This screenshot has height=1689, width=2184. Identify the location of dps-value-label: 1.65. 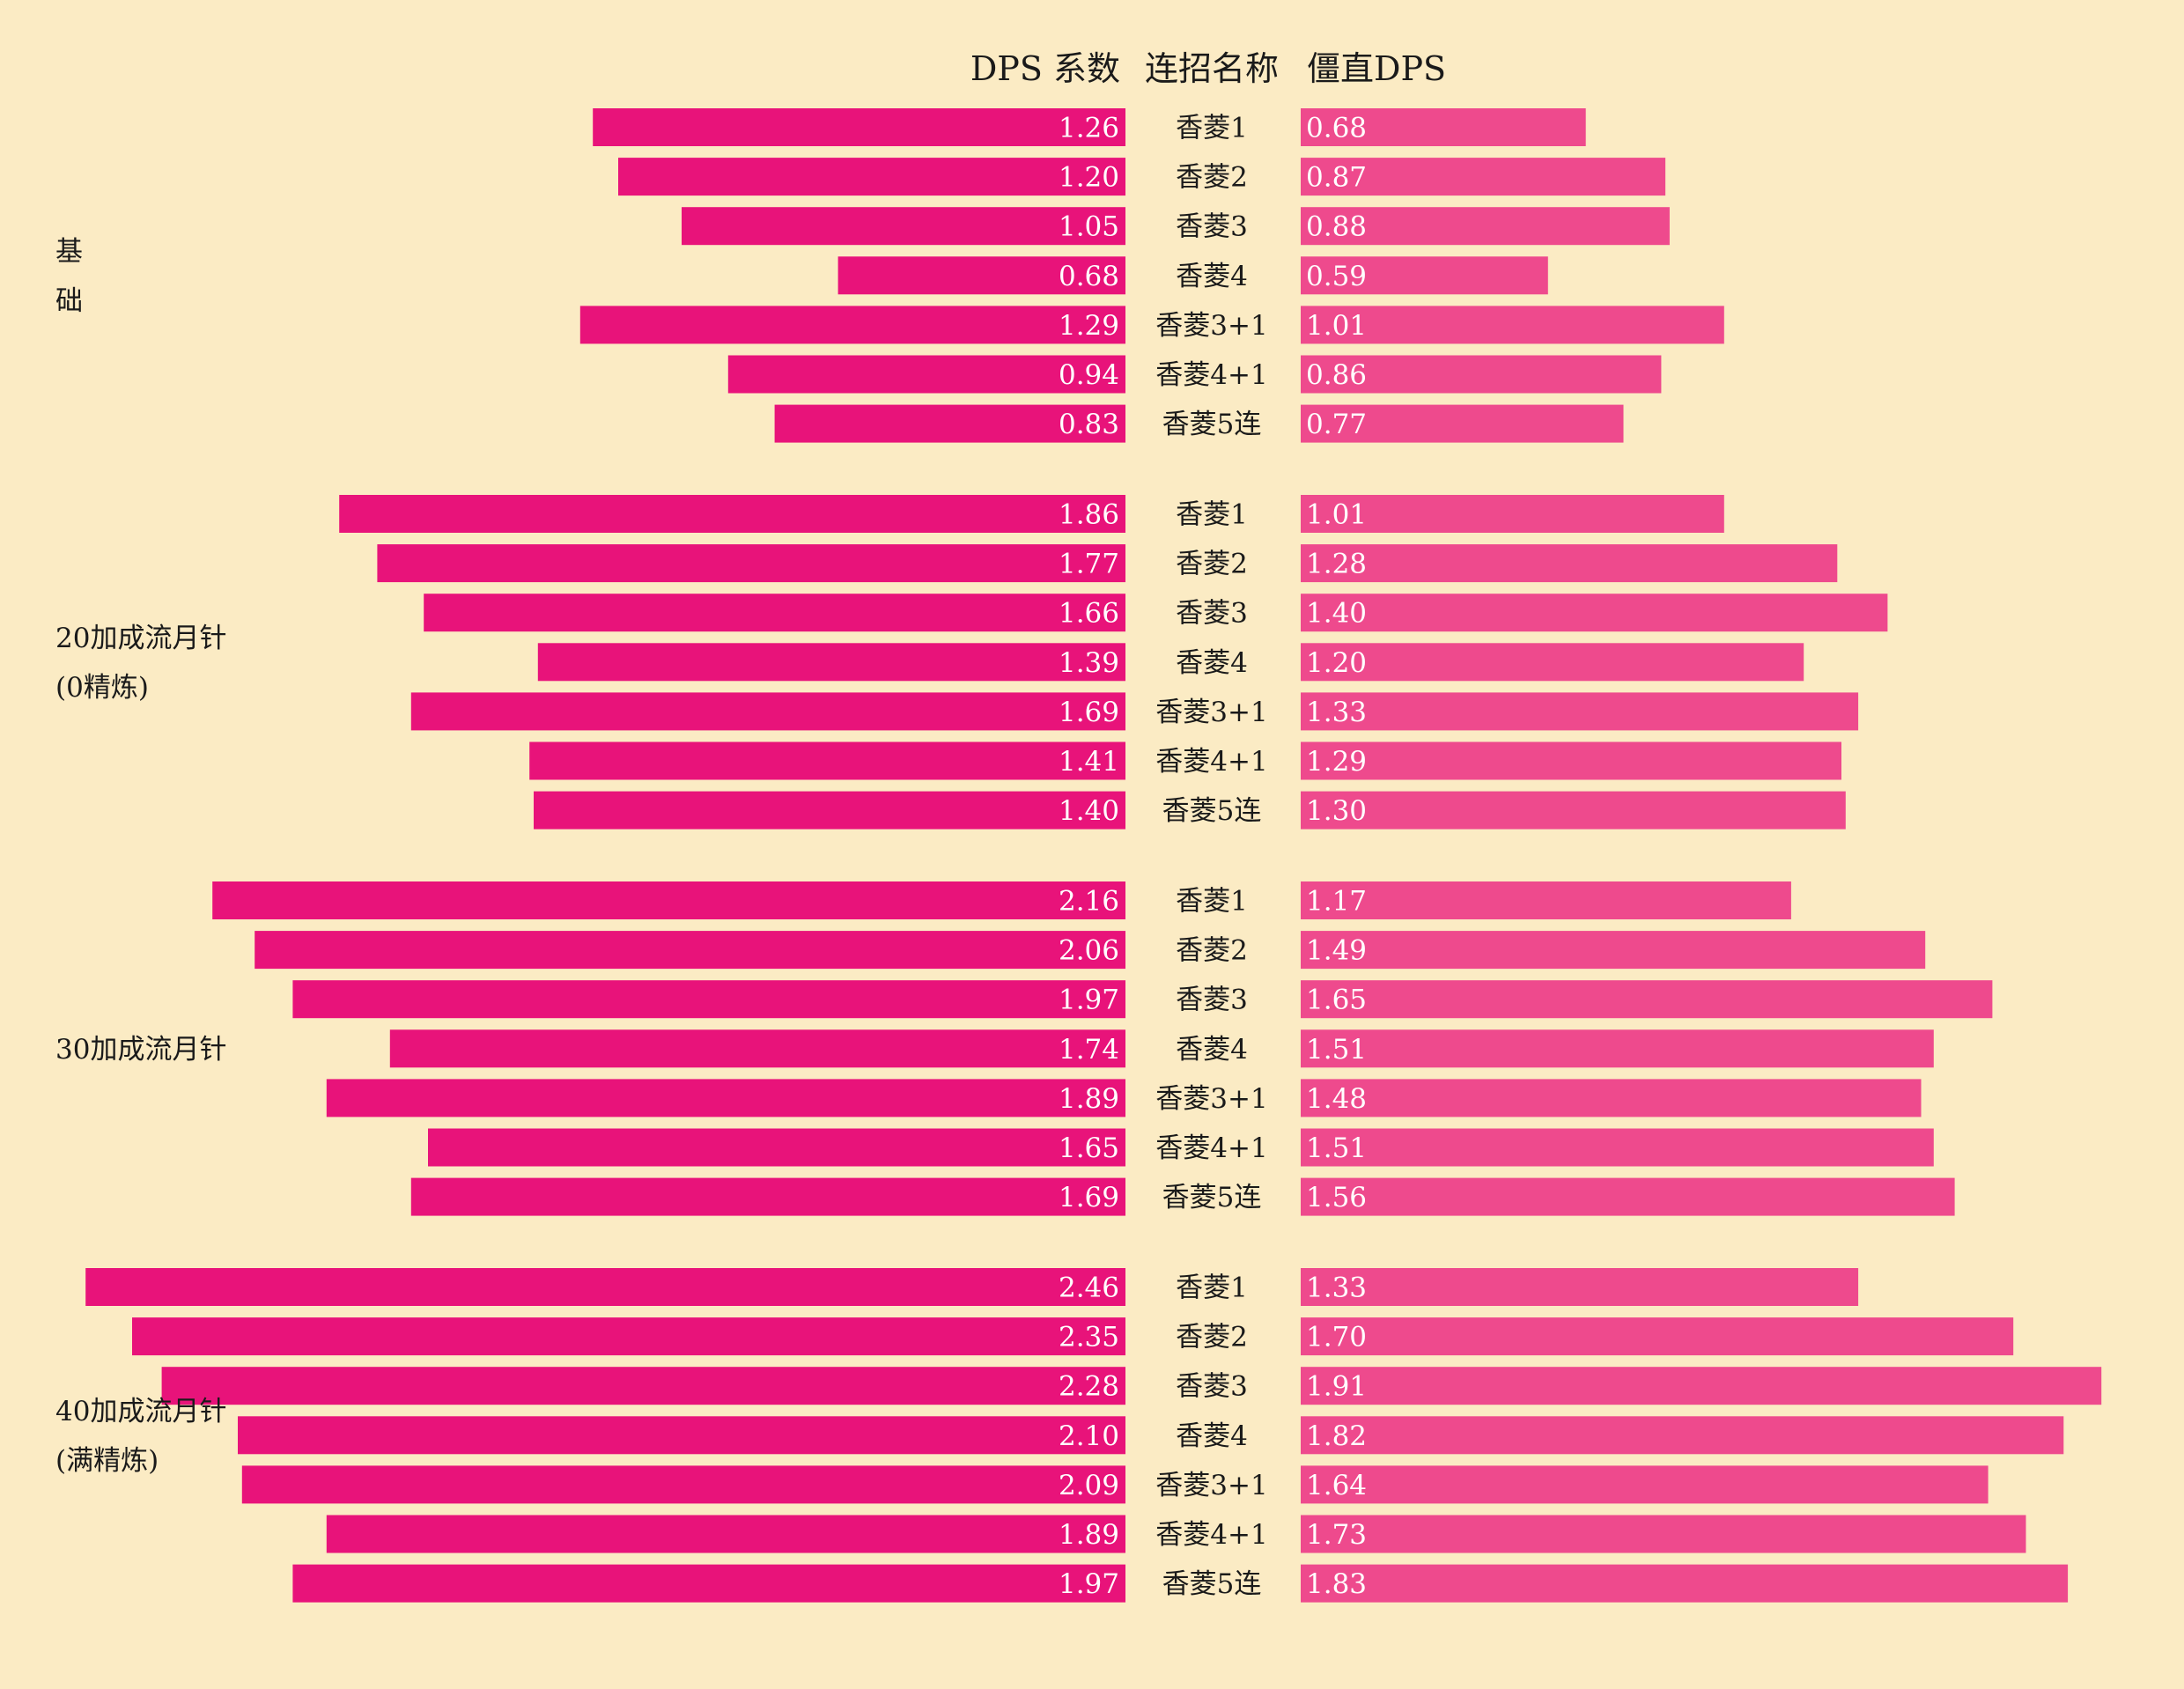
(1089, 1148).